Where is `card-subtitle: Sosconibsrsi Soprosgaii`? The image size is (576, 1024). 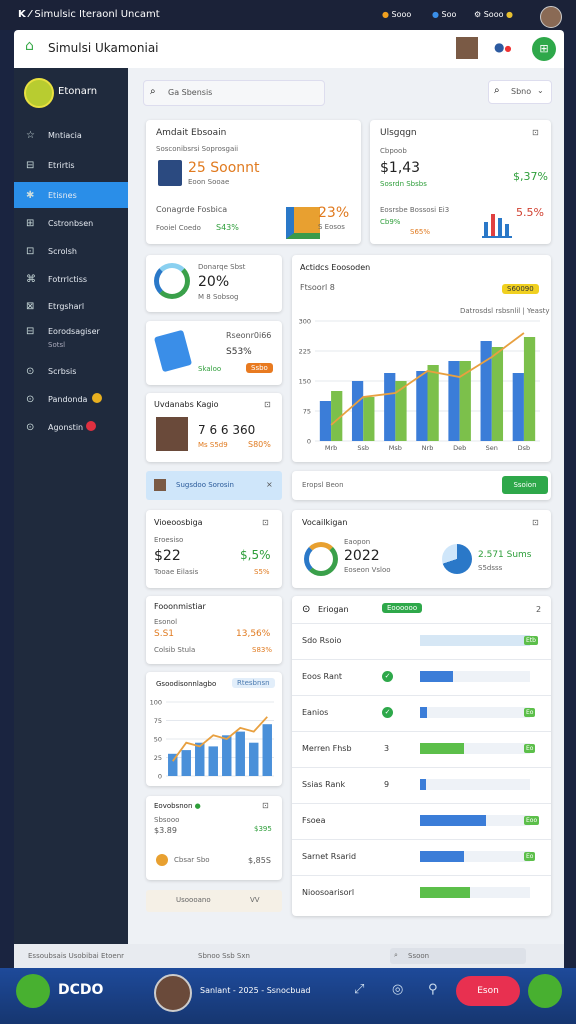 card-subtitle: Sosconibsrsi Soprosgaii is located at coordinates (197, 149).